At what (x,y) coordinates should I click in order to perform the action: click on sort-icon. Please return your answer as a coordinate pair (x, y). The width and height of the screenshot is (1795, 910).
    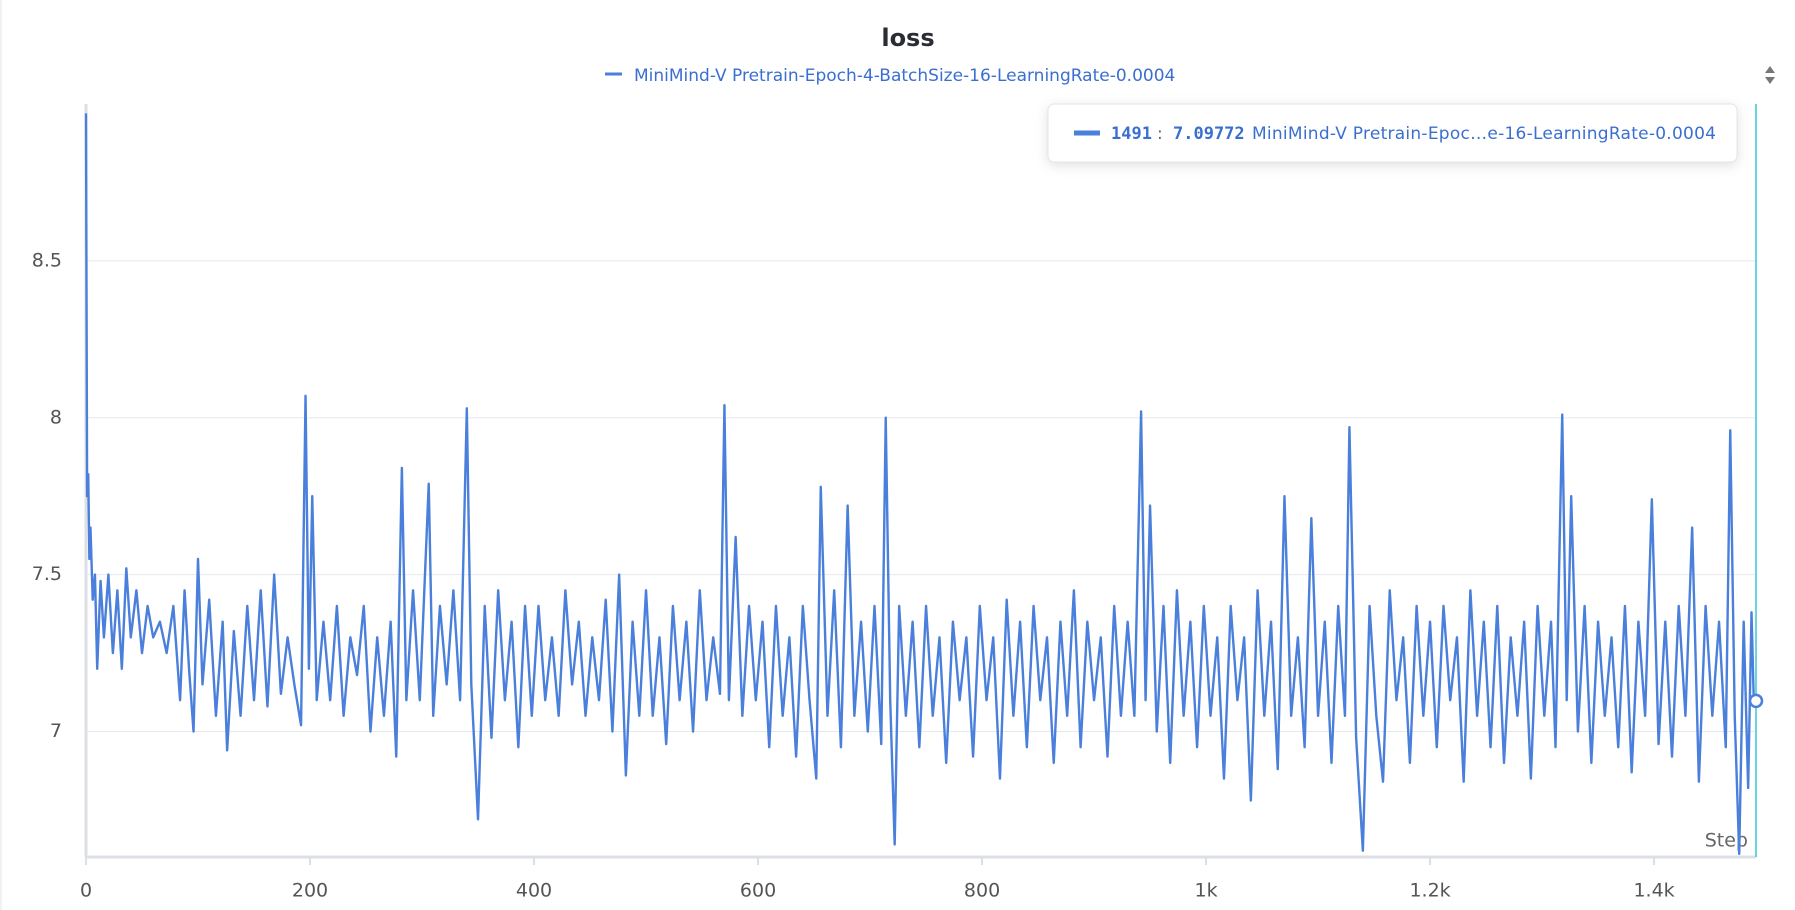
    Looking at the image, I should click on (1770, 75).